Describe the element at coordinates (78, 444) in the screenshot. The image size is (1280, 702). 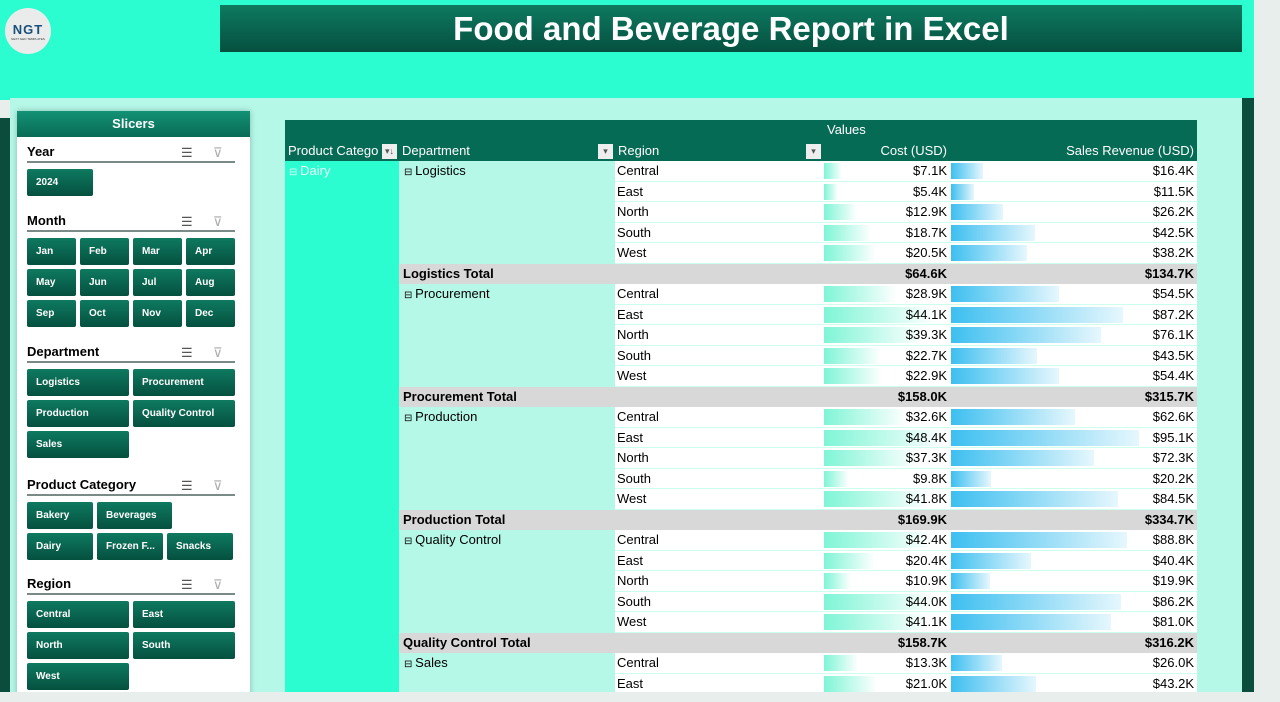
I see `slicer-button: Sales` at that location.